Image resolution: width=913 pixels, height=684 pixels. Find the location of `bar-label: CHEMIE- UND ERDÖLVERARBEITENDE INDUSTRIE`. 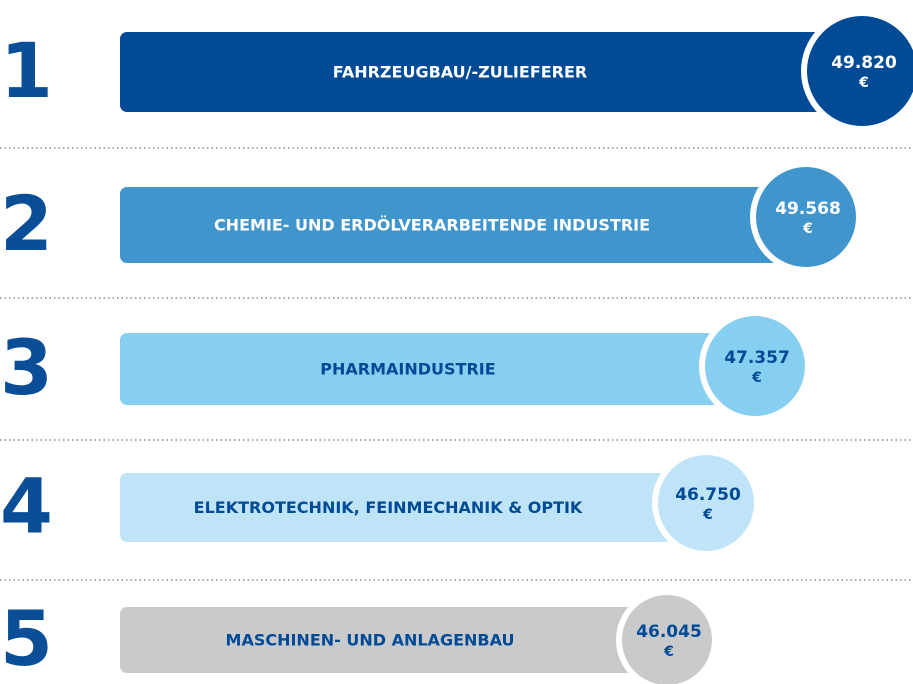

bar-label: CHEMIE- UND ERDÖLVERARBEITENDE INDUSTRIE is located at coordinates (432, 225).